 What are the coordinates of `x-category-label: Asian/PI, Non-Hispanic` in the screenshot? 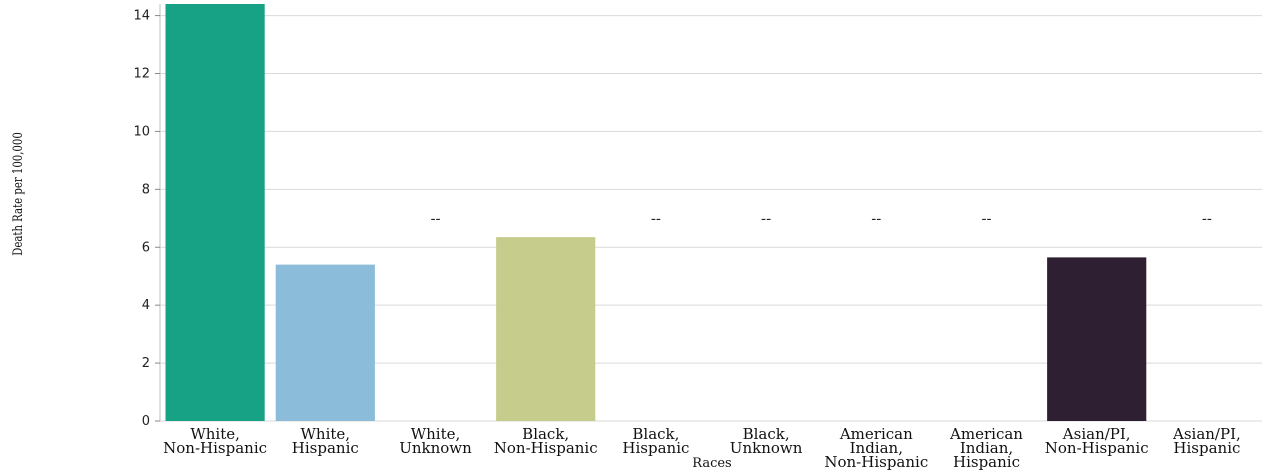 It's located at (1097, 441).